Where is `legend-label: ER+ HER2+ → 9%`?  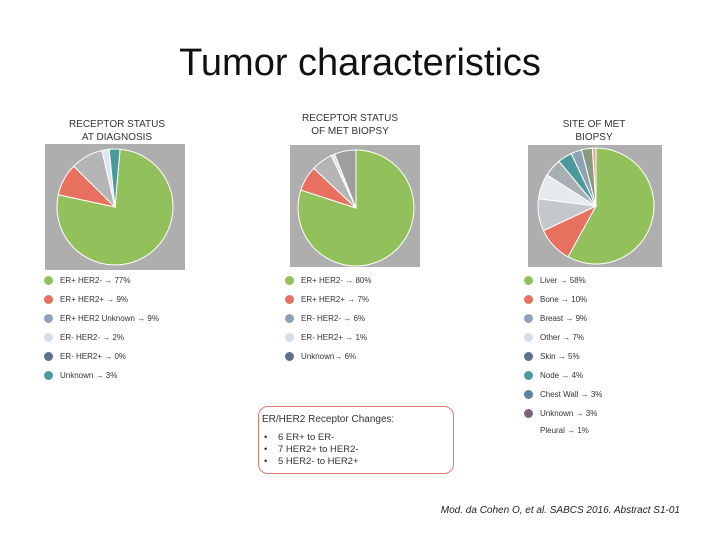
legend-label: ER+ HER2+ → 9% is located at coordinates (94, 299).